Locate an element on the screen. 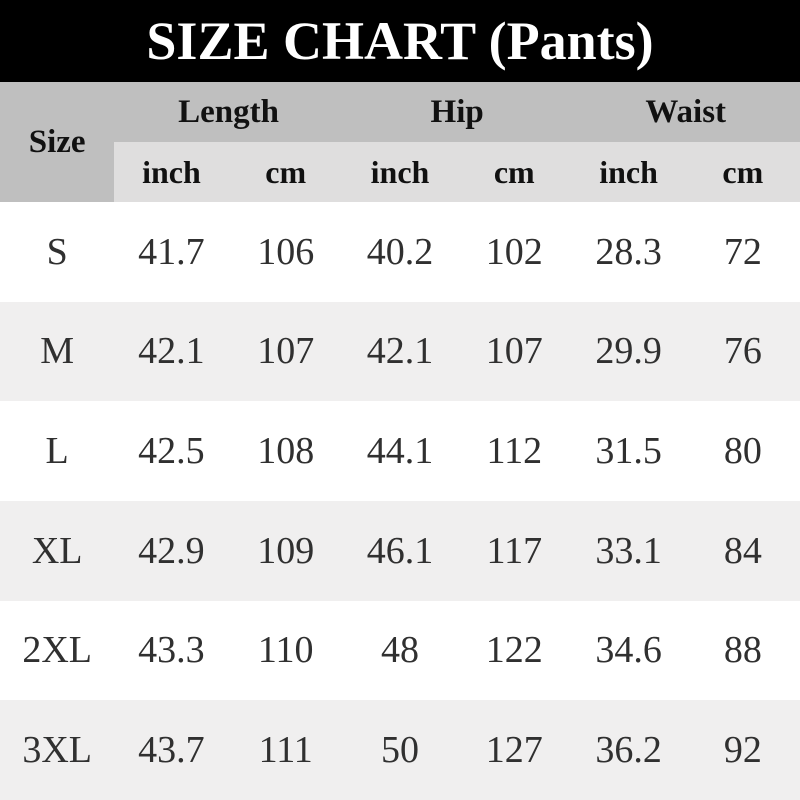 The width and height of the screenshot is (800, 800). unit-header-length-inch: inch is located at coordinates (171, 172).